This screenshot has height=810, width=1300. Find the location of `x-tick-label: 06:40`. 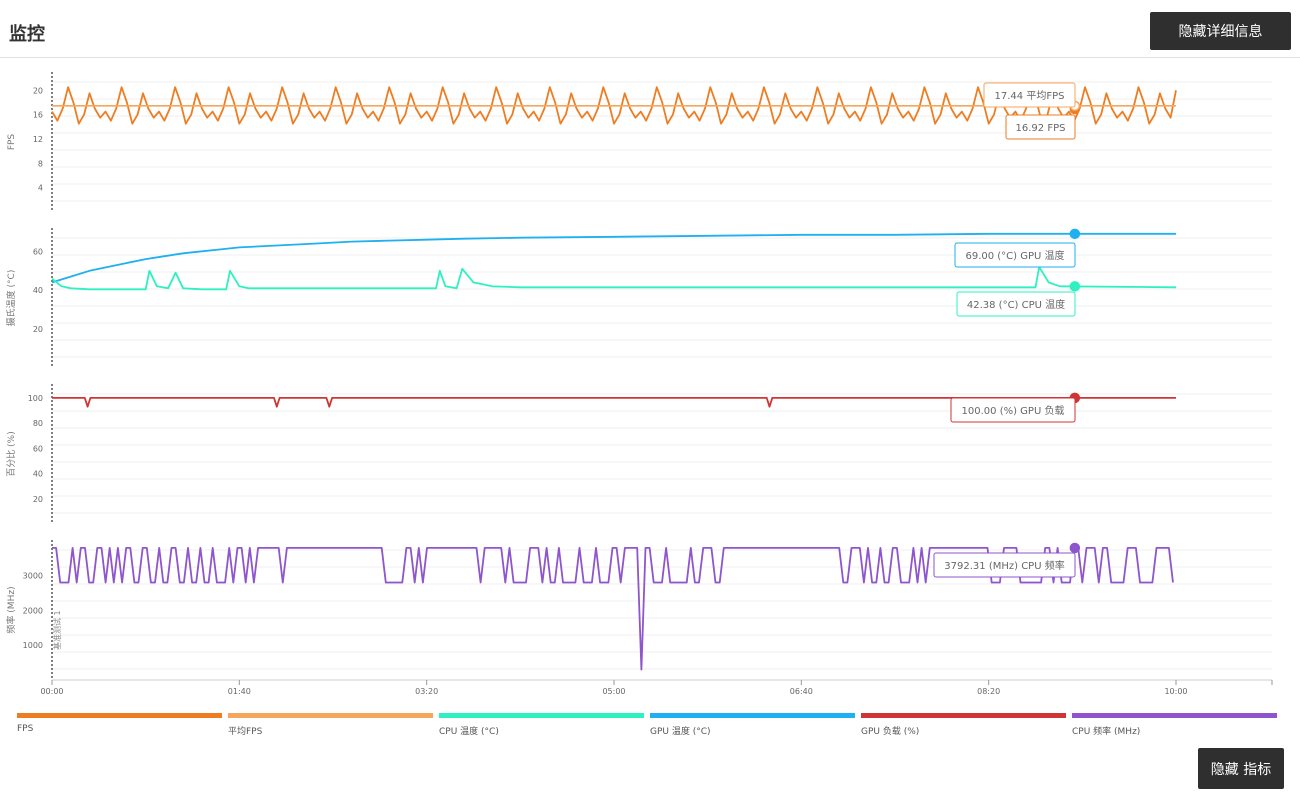

x-tick-label: 06:40 is located at coordinates (801, 691).